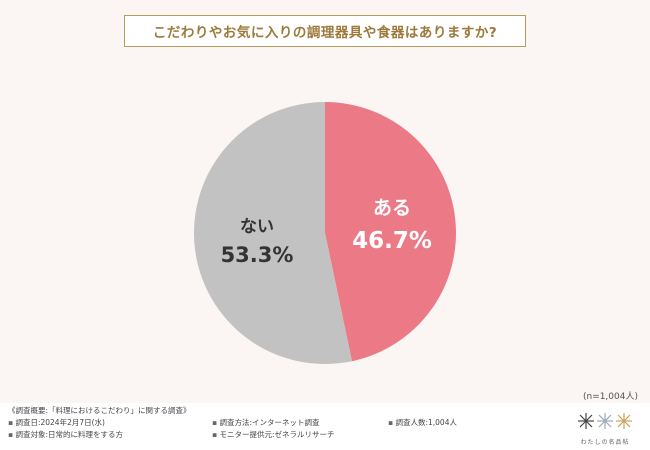 This screenshot has height=450, width=650. I want to click on survey-target: 調査対象:日常的に料理をする方, so click(65, 434).